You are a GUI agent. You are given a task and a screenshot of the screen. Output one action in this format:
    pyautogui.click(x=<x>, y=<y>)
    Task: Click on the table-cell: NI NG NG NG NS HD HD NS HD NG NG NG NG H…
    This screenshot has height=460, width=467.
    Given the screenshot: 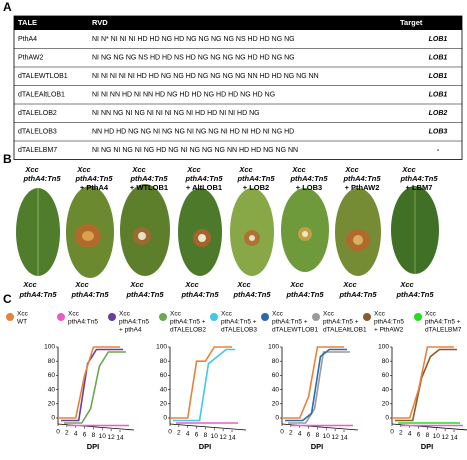 What is the action you would take?
    pyautogui.click(x=193, y=58)
    